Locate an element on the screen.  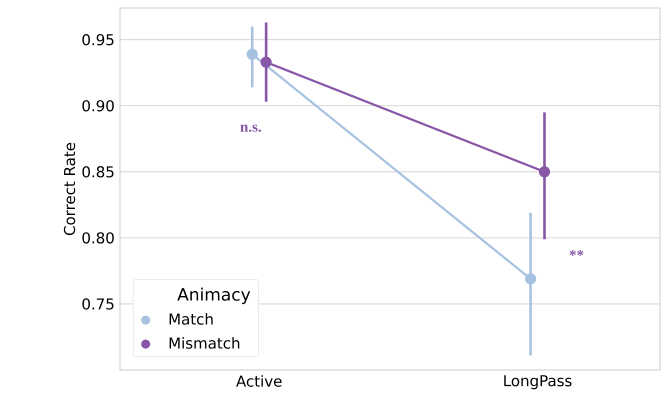
annotation: ** is located at coordinates (577, 253).